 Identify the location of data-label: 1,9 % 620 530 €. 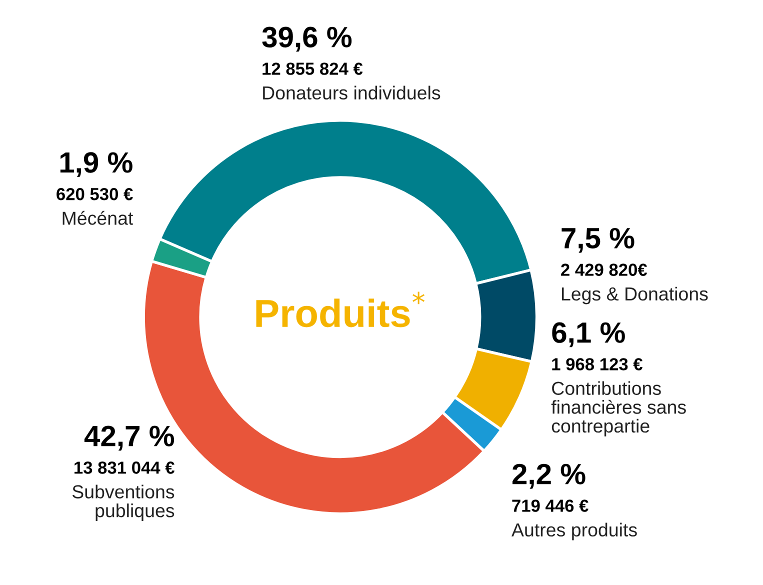
(94, 176).